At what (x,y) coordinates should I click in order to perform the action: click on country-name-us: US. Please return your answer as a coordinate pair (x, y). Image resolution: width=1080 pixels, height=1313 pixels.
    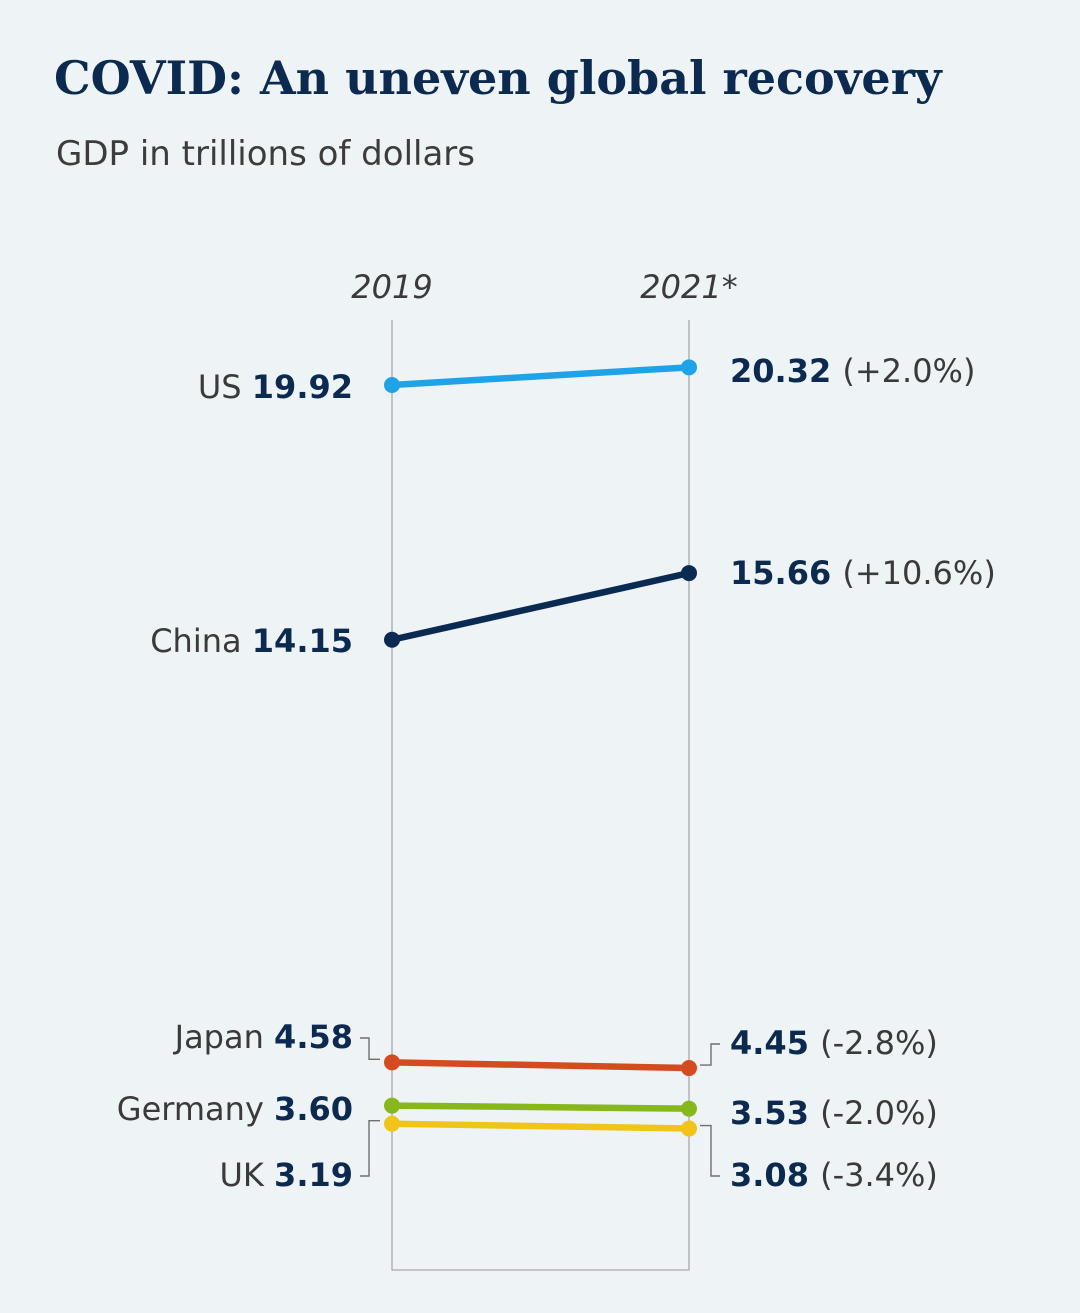
    Looking at the image, I should click on (225, 387).